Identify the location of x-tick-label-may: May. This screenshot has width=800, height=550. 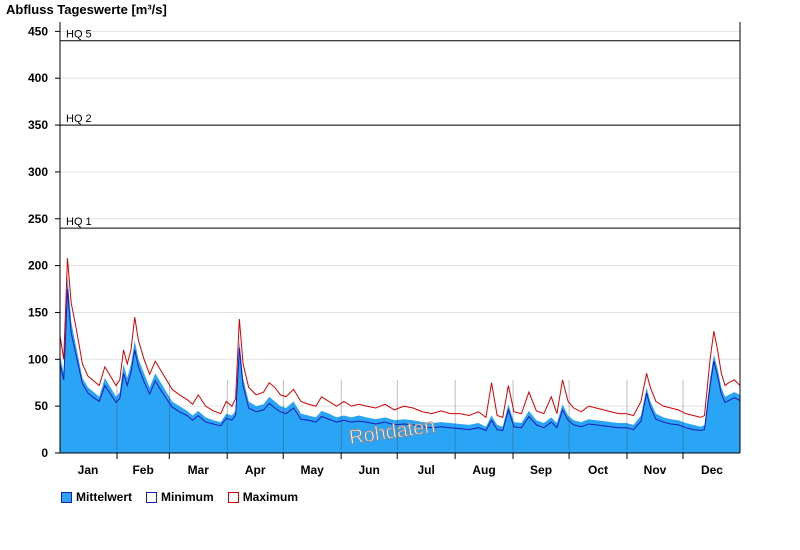
(313, 470).